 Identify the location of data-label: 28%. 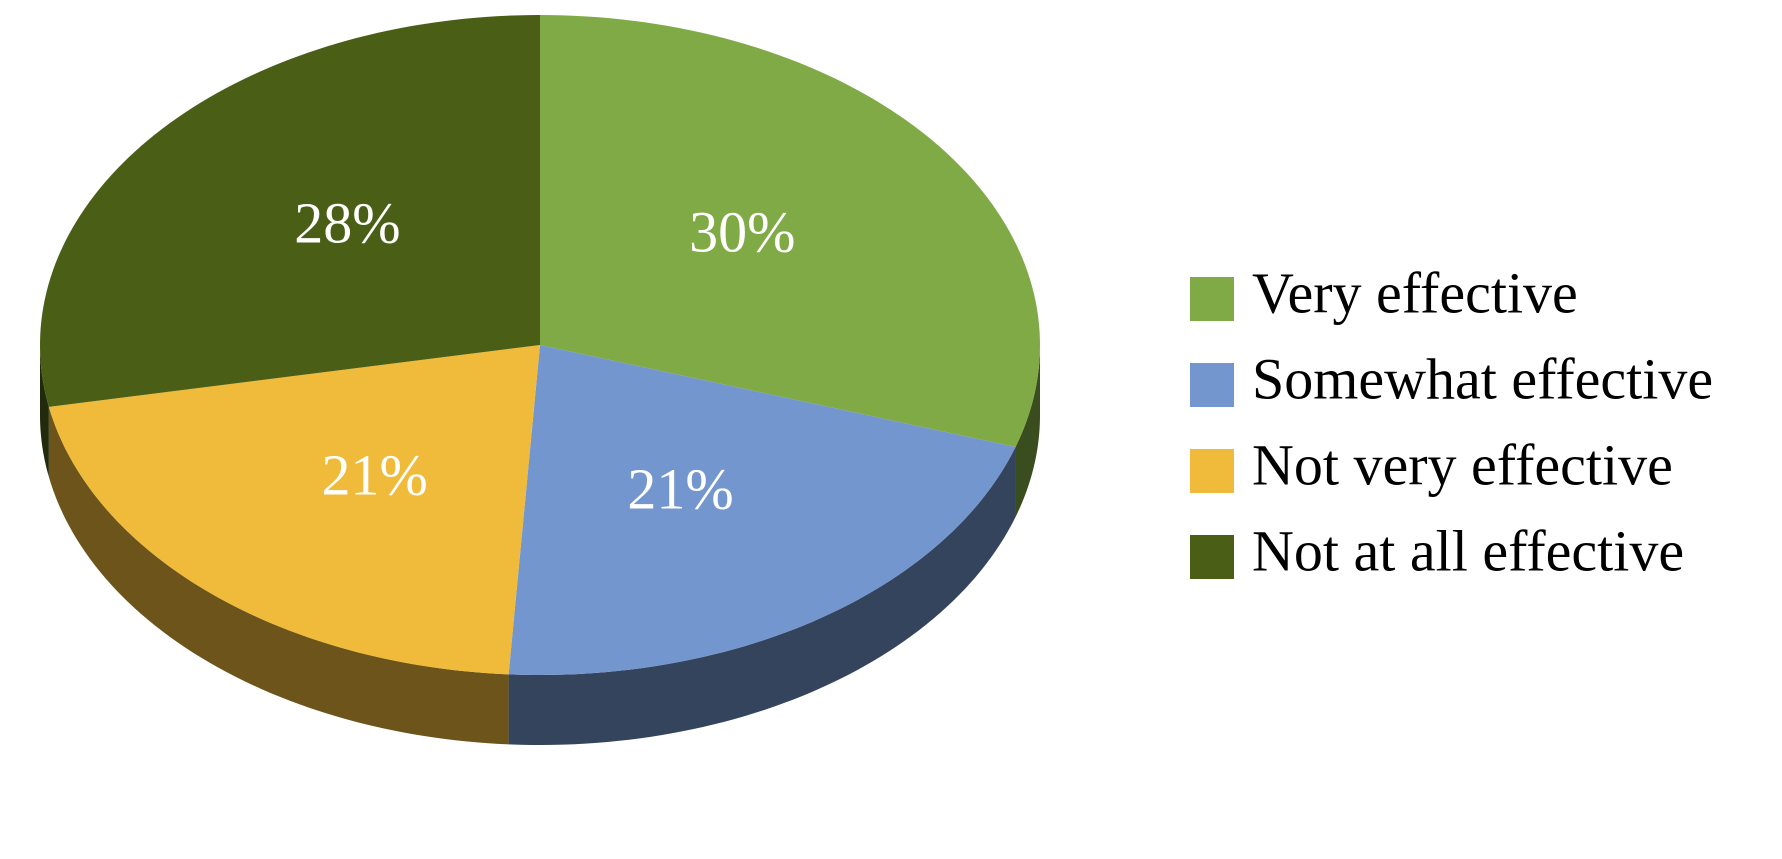
(347, 223).